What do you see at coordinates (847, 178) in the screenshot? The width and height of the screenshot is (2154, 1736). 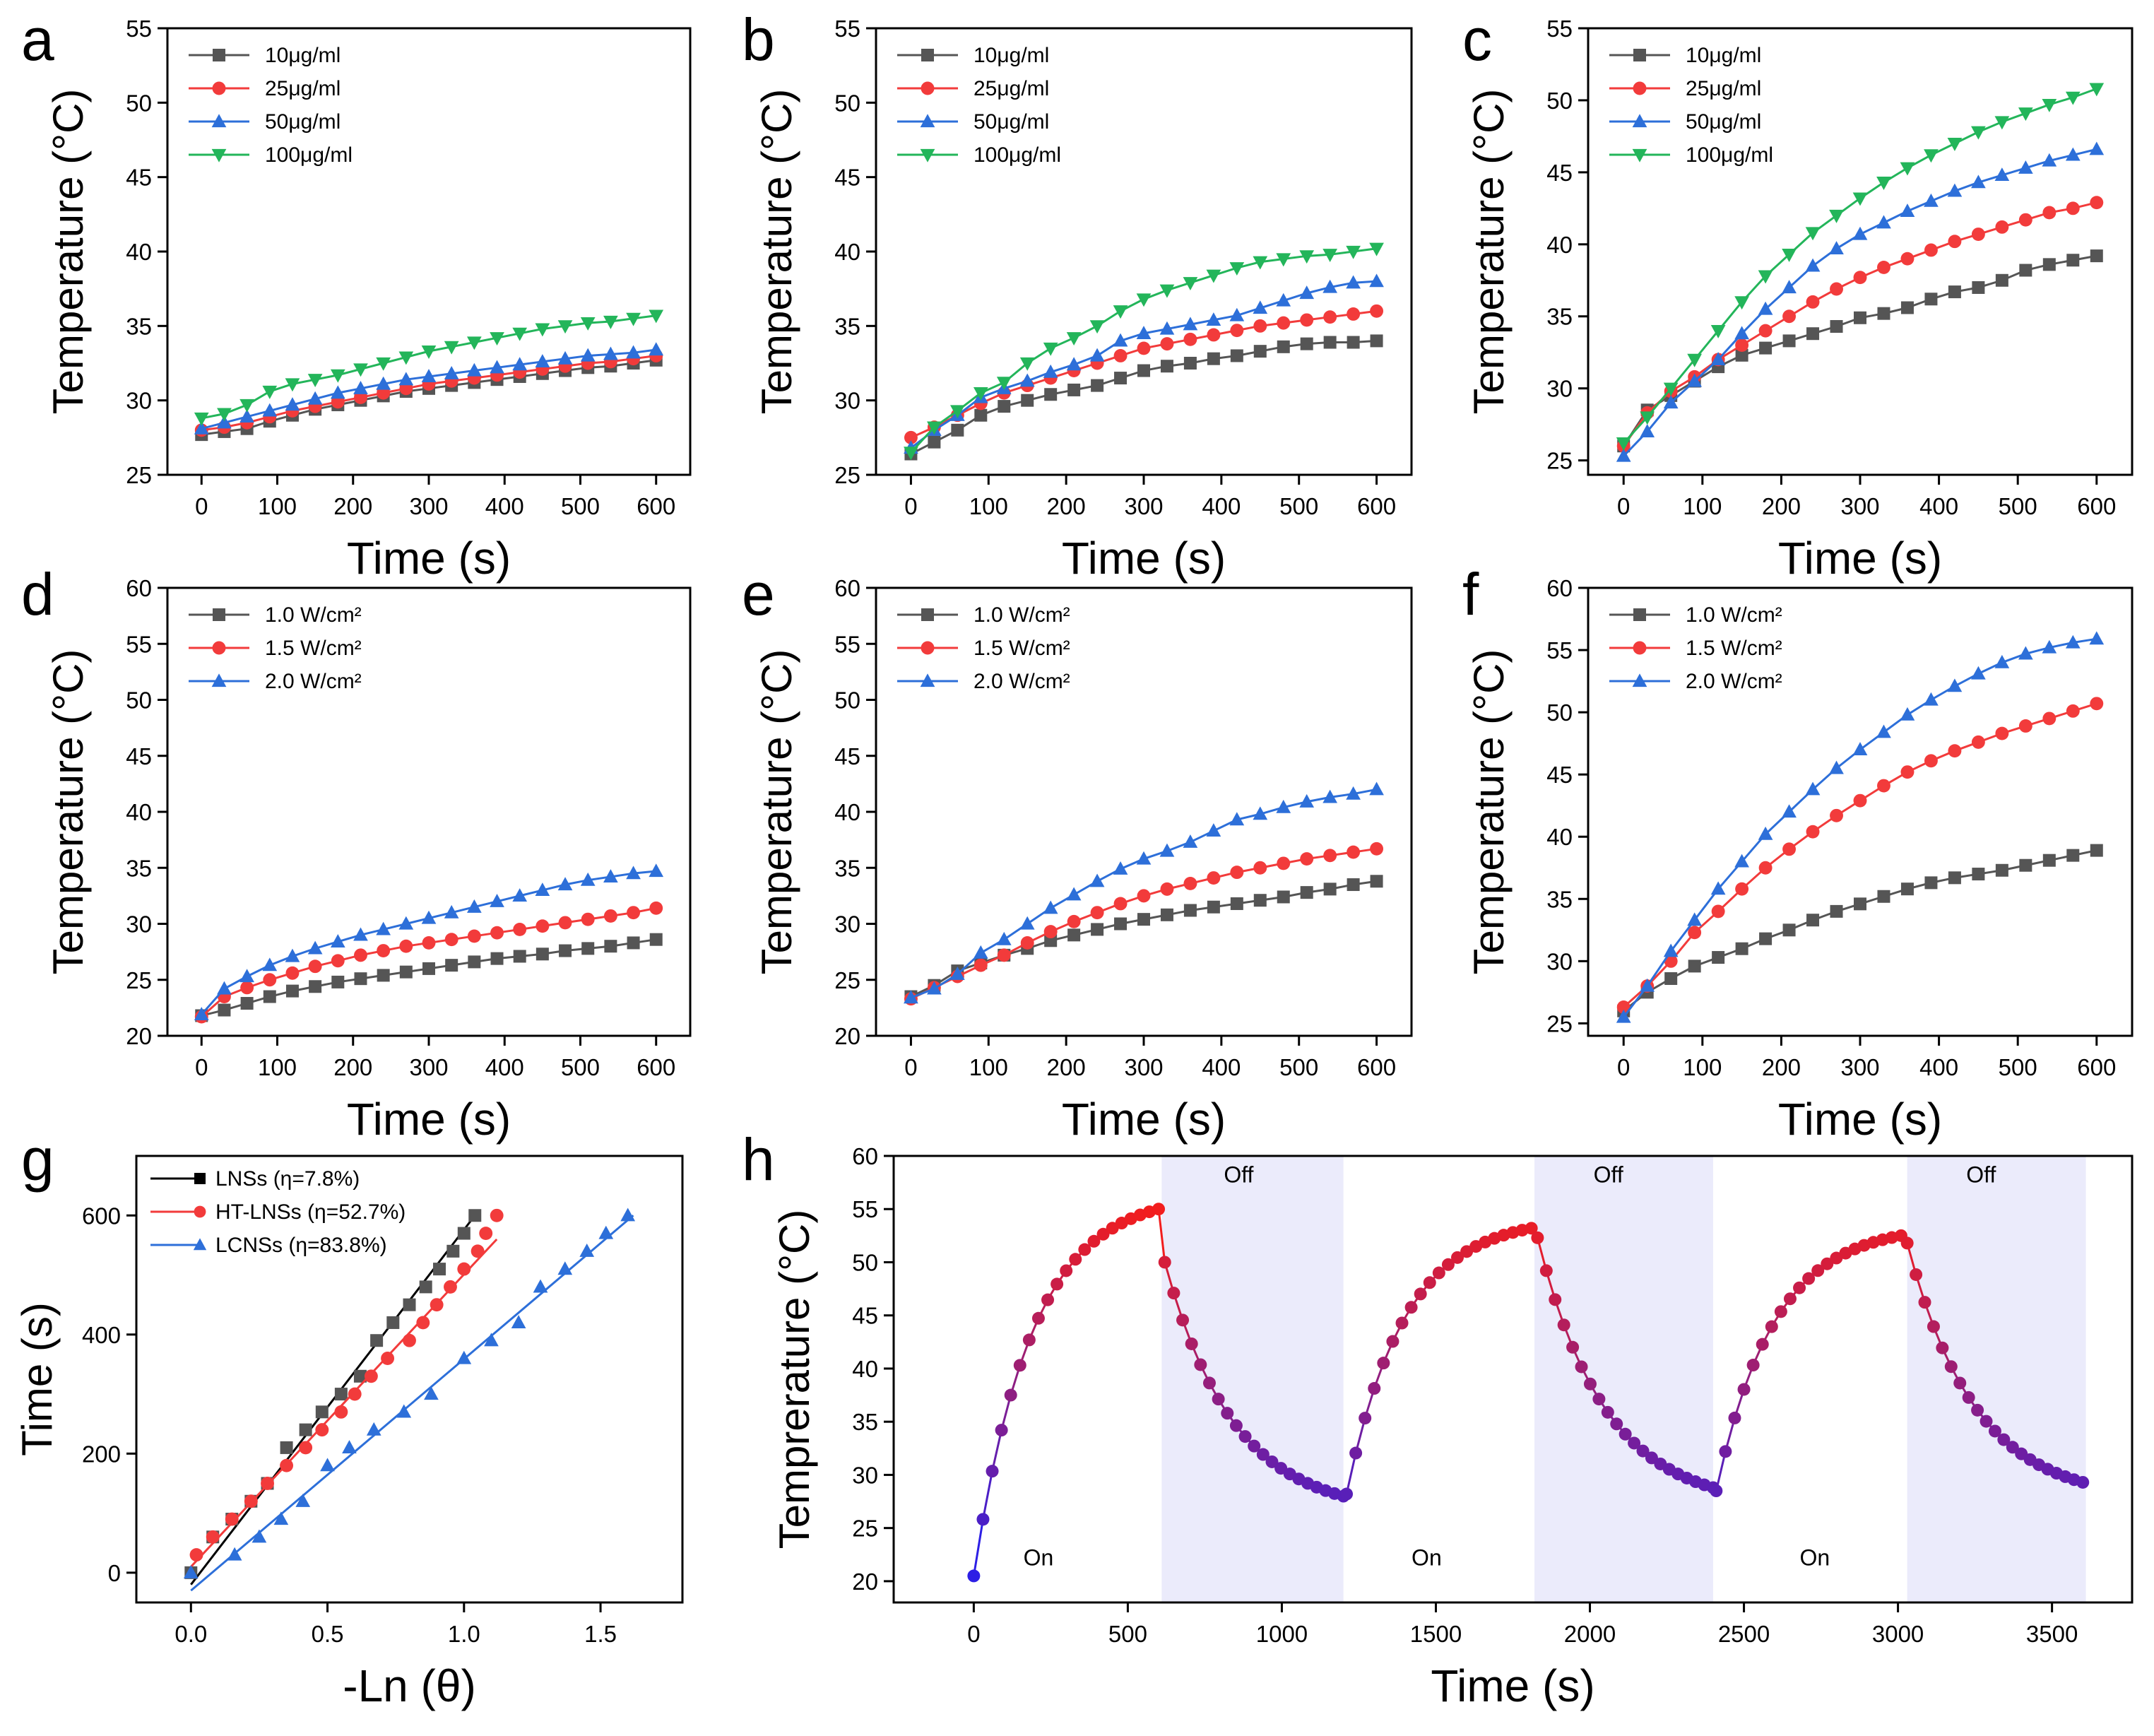 I see `y-tick-label: 45` at bounding box center [847, 178].